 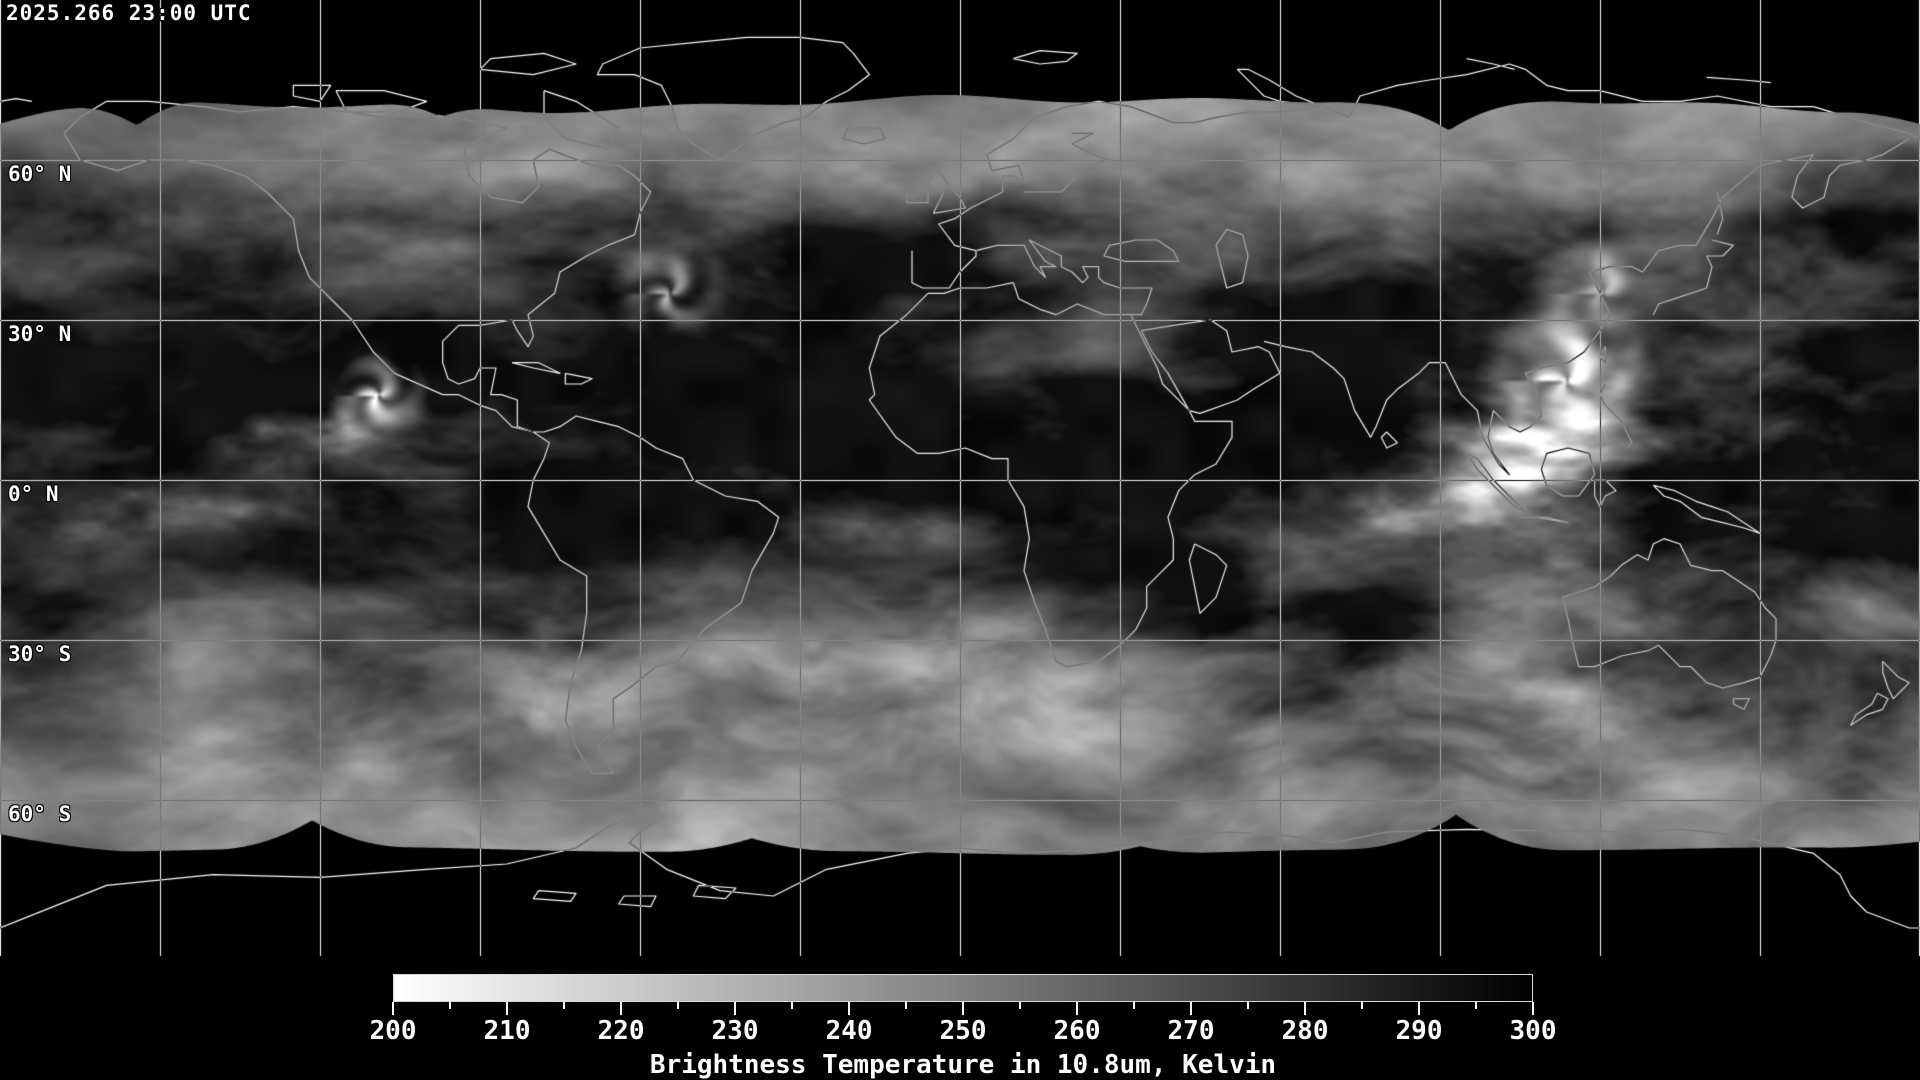 I want to click on colorbar-ticks, so click(x=963, y=1009).